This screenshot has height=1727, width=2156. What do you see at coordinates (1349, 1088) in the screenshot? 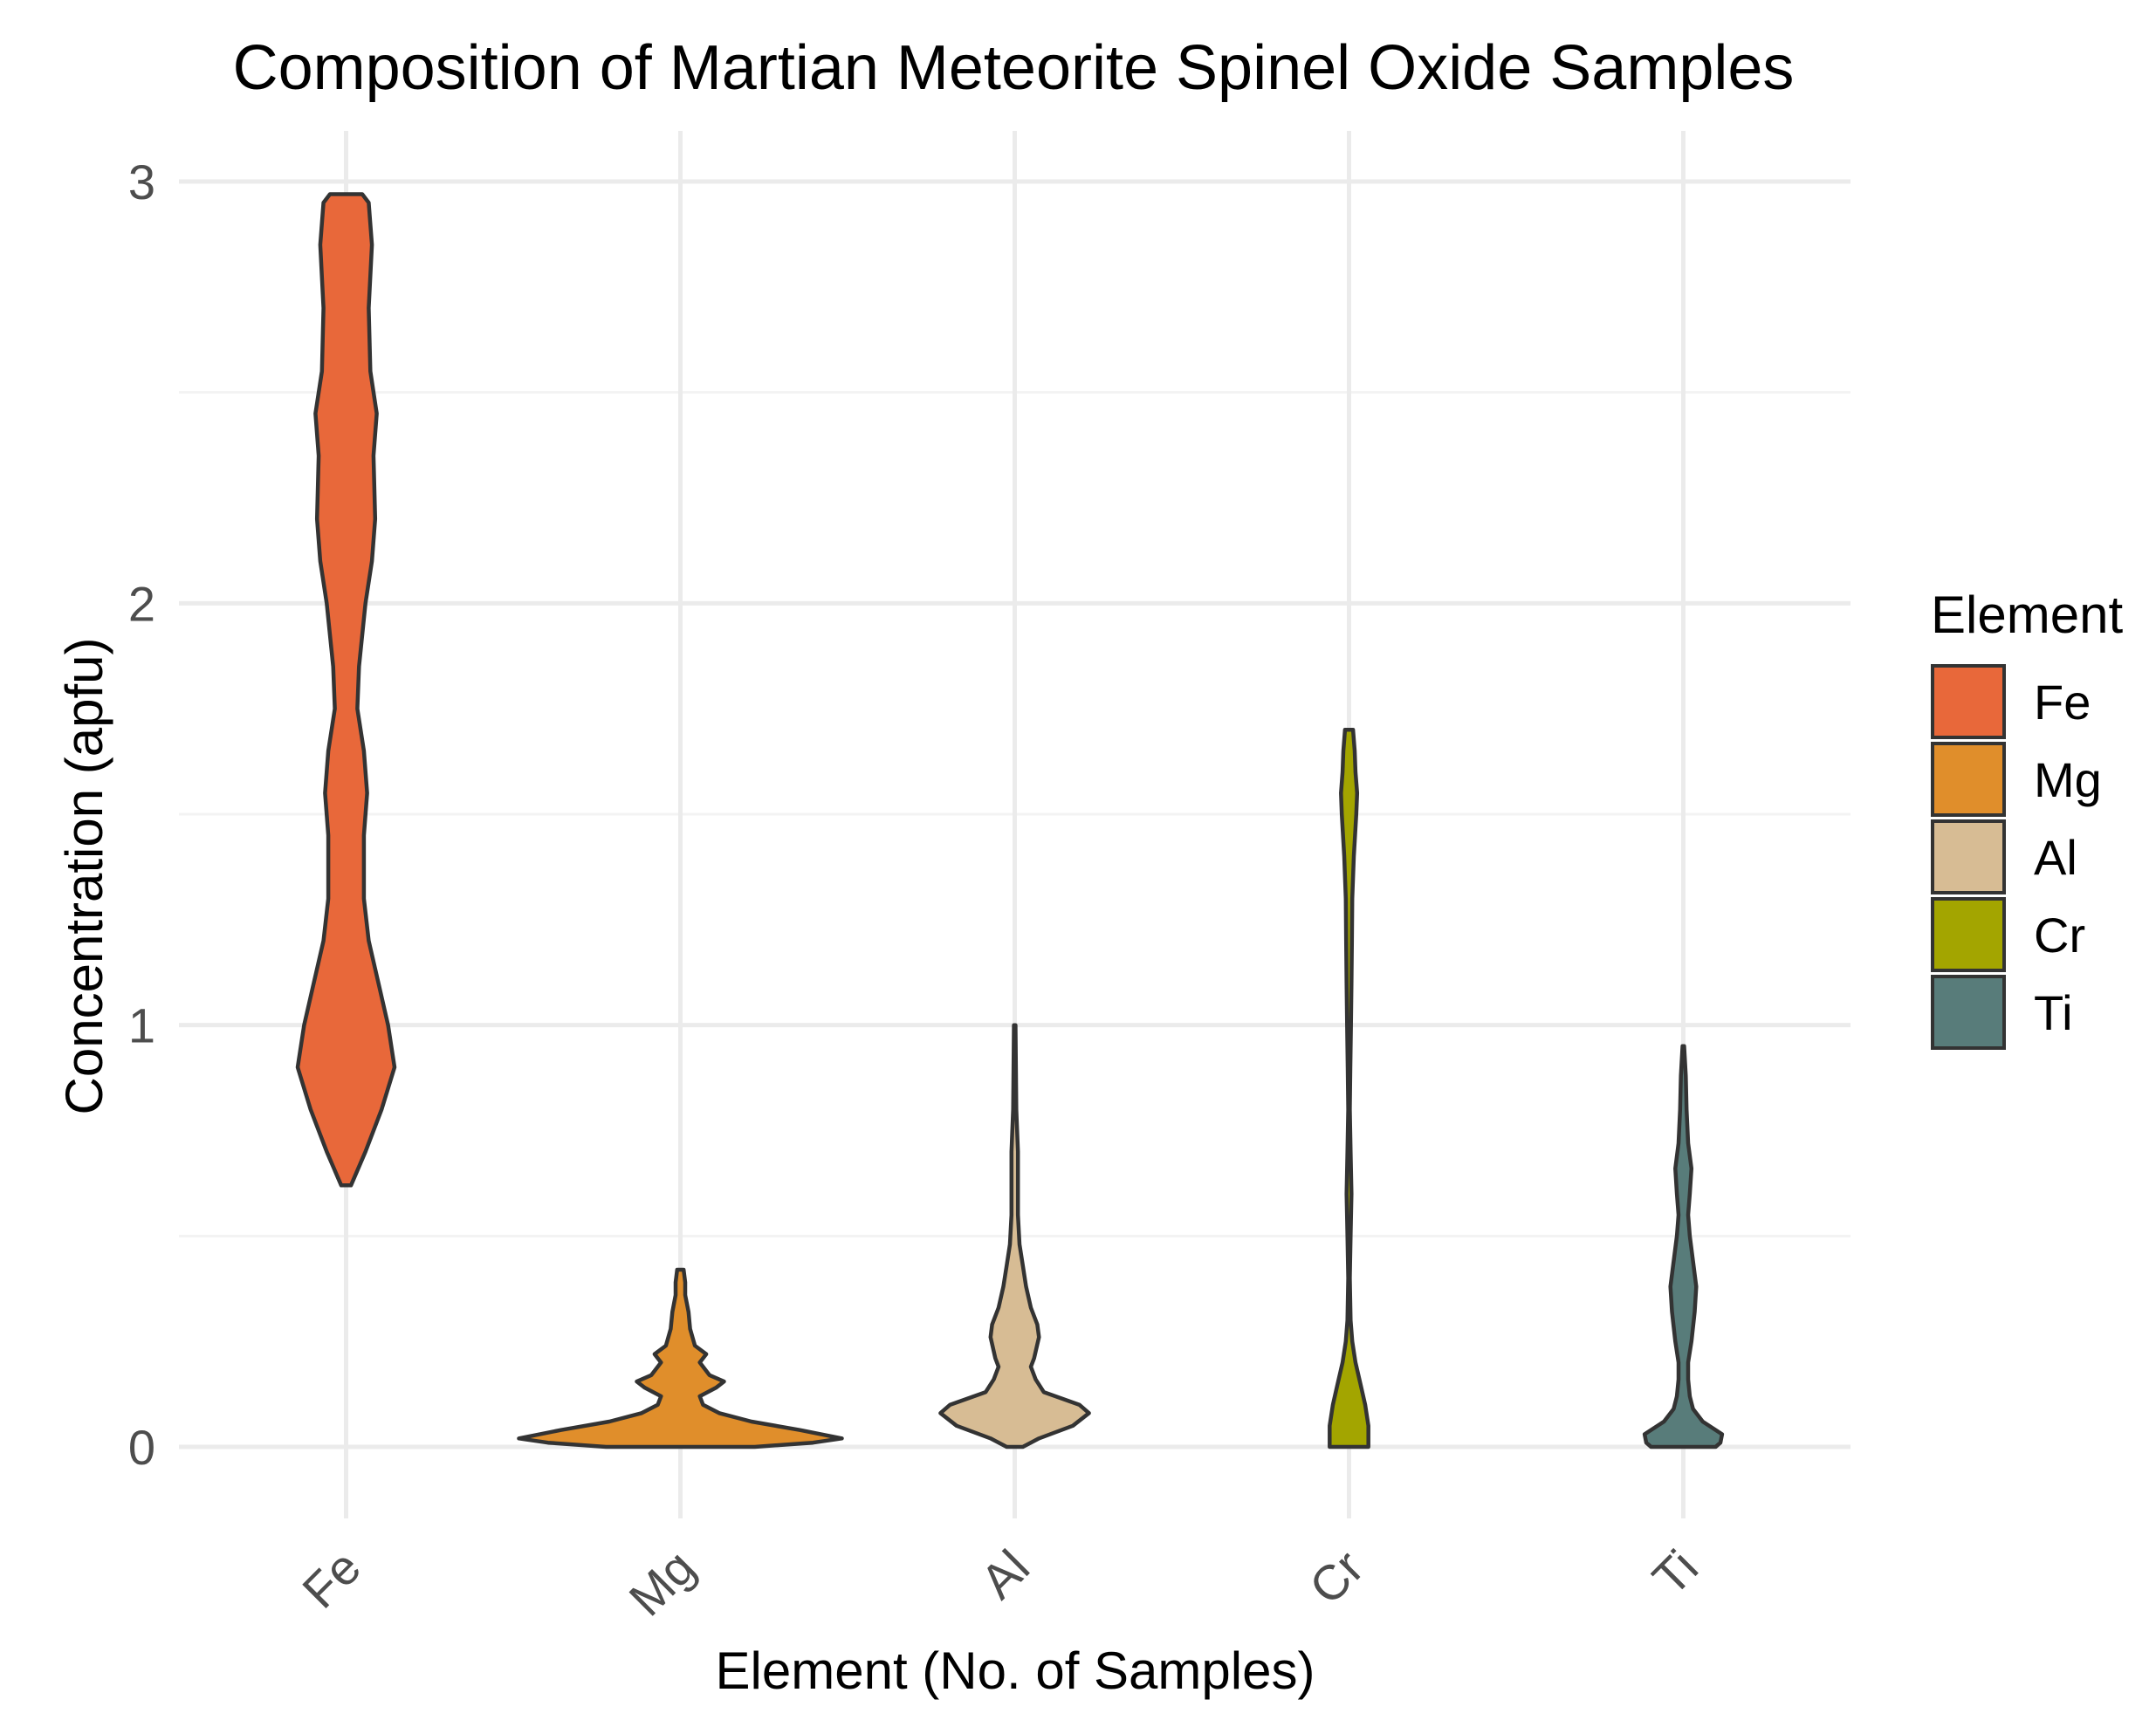
I see `violin-cr` at bounding box center [1349, 1088].